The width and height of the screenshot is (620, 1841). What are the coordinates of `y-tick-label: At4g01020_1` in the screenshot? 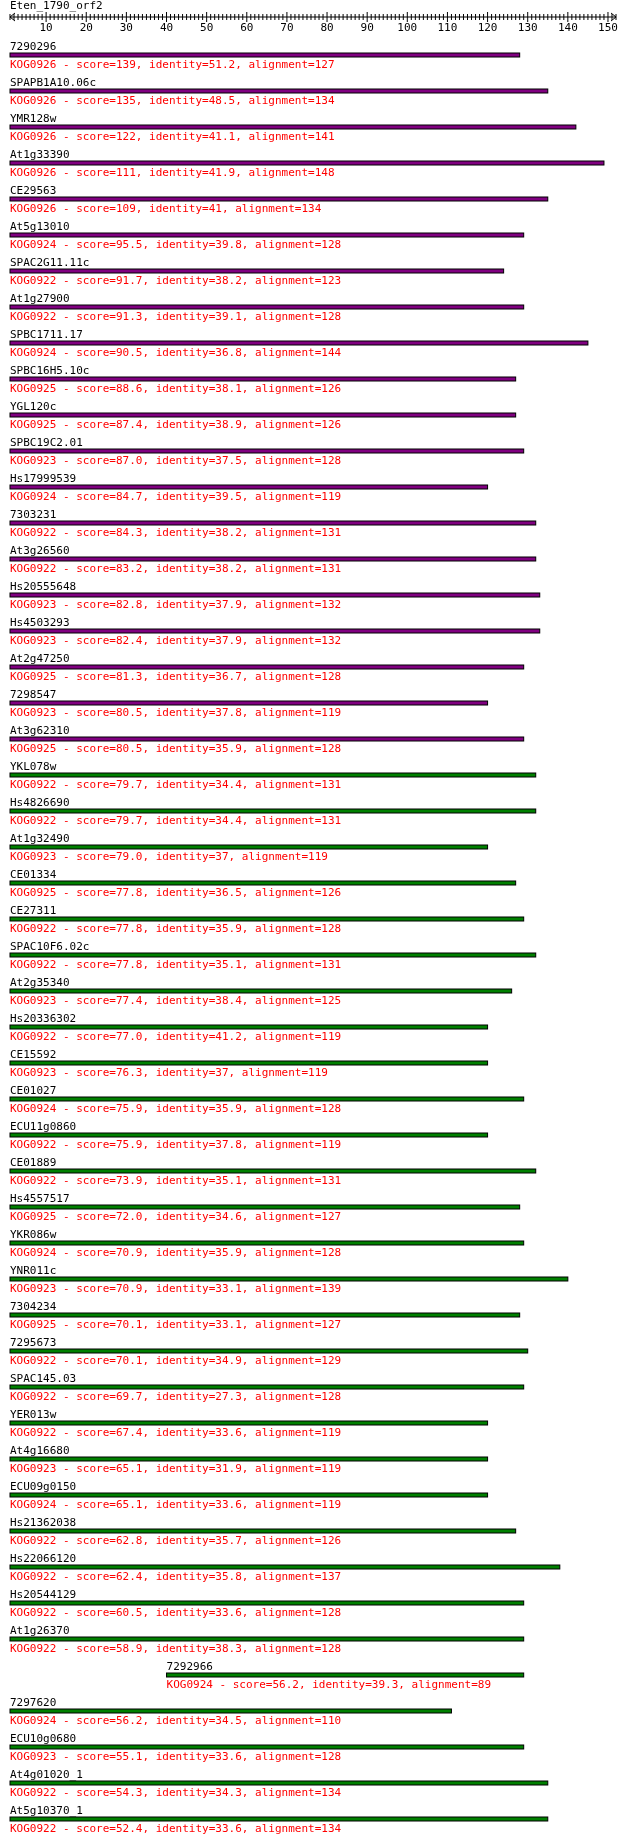 It's located at (46, 1774).